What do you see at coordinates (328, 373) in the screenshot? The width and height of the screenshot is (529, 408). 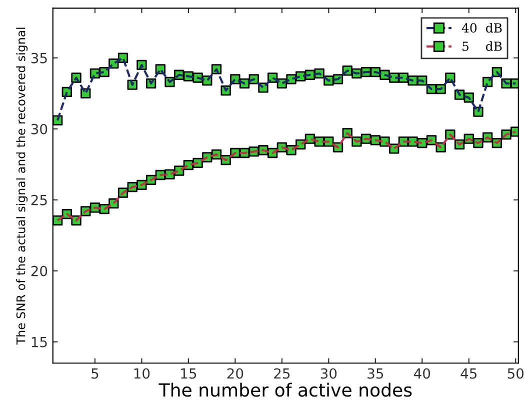 I see `x-tick-label: 30` at bounding box center [328, 373].